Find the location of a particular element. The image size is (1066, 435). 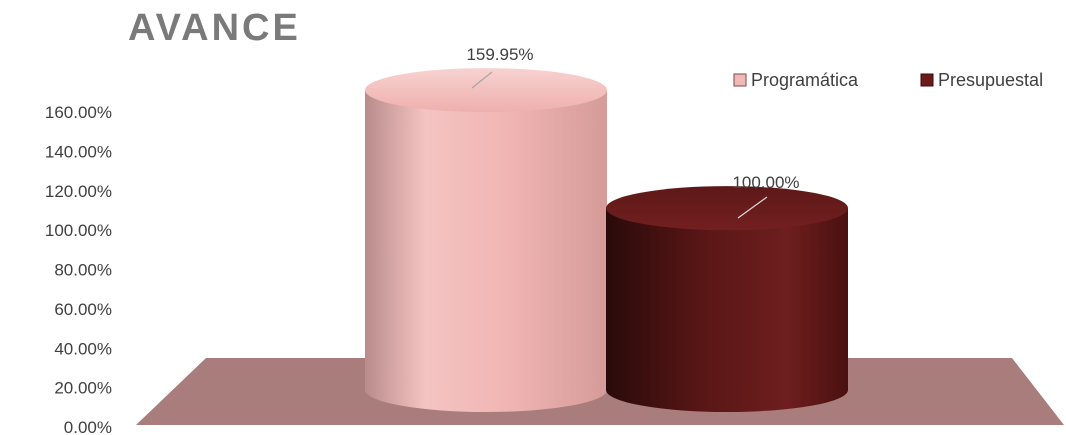

data-label: 100.00% is located at coordinates (765, 182).